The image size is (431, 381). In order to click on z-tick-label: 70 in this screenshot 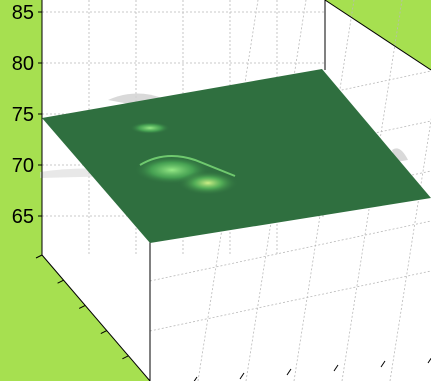, I will do `click(23, 166)`.